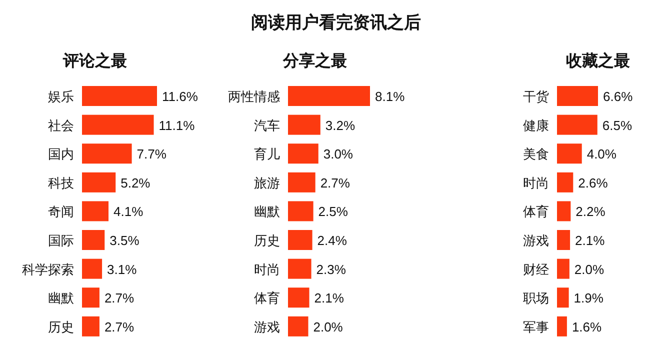 The image size is (672, 353). What do you see at coordinates (601, 154) in the screenshot?
I see `data-label: 4.0%` at bounding box center [601, 154].